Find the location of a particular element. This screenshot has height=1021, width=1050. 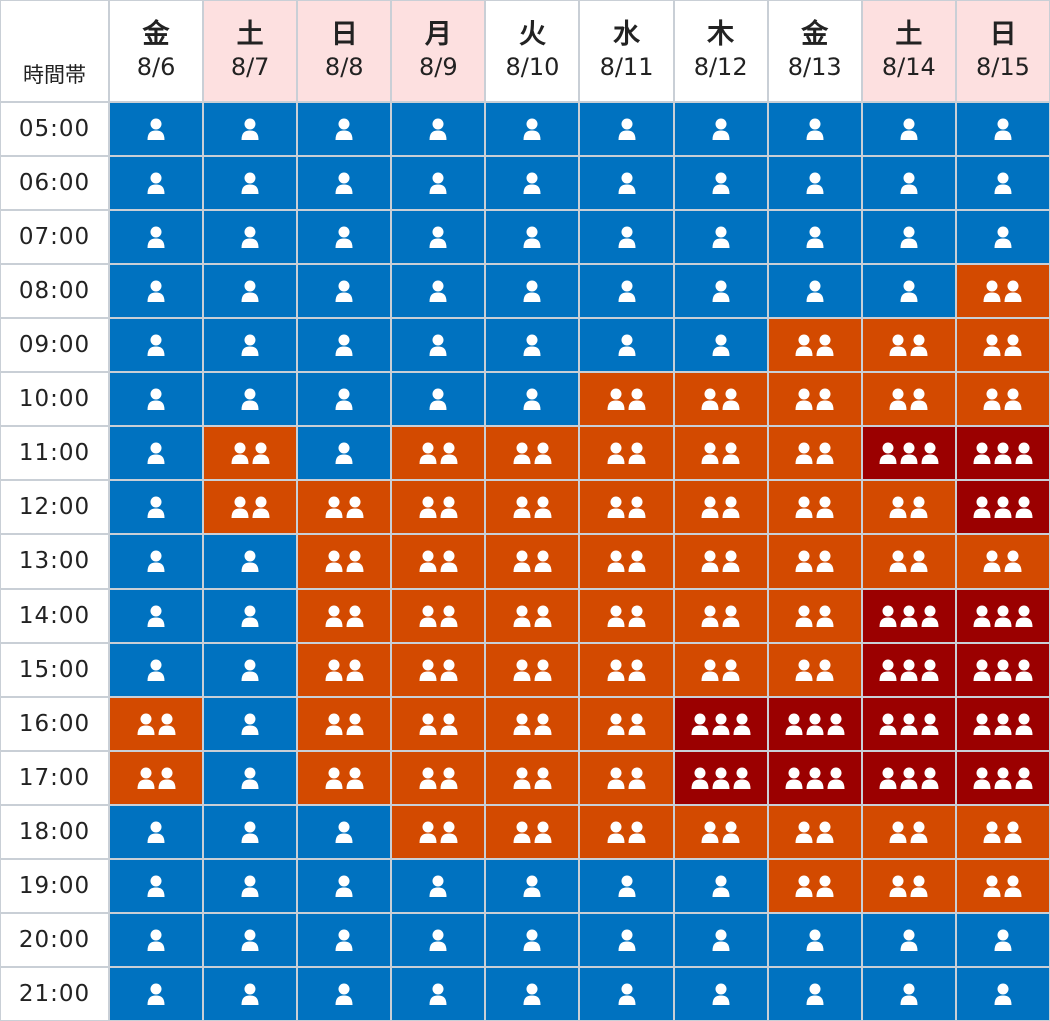

time-slot-label: 15:00 is located at coordinates (54, 669).